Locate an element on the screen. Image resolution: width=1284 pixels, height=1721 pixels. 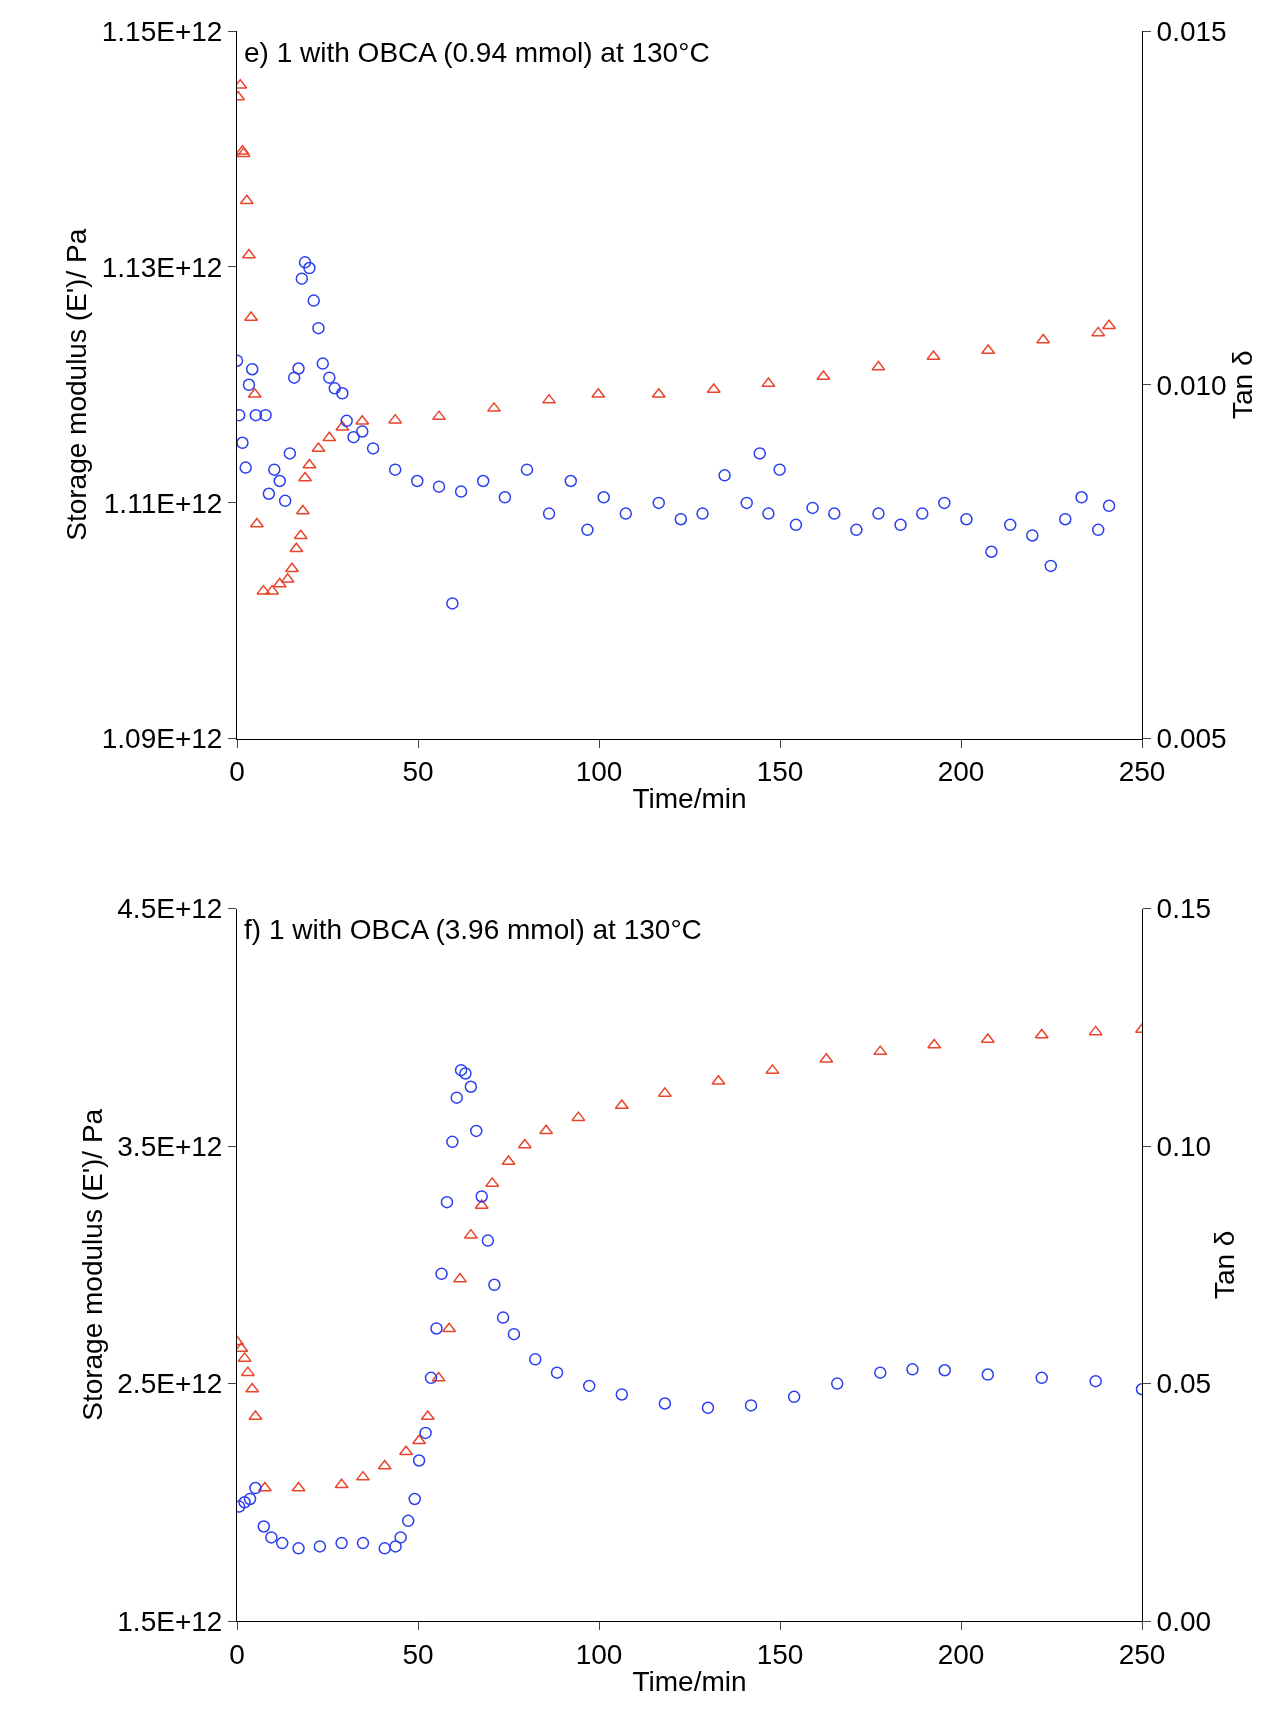
y-tick-label: 1.11E+12 is located at coordinates (163, 503).